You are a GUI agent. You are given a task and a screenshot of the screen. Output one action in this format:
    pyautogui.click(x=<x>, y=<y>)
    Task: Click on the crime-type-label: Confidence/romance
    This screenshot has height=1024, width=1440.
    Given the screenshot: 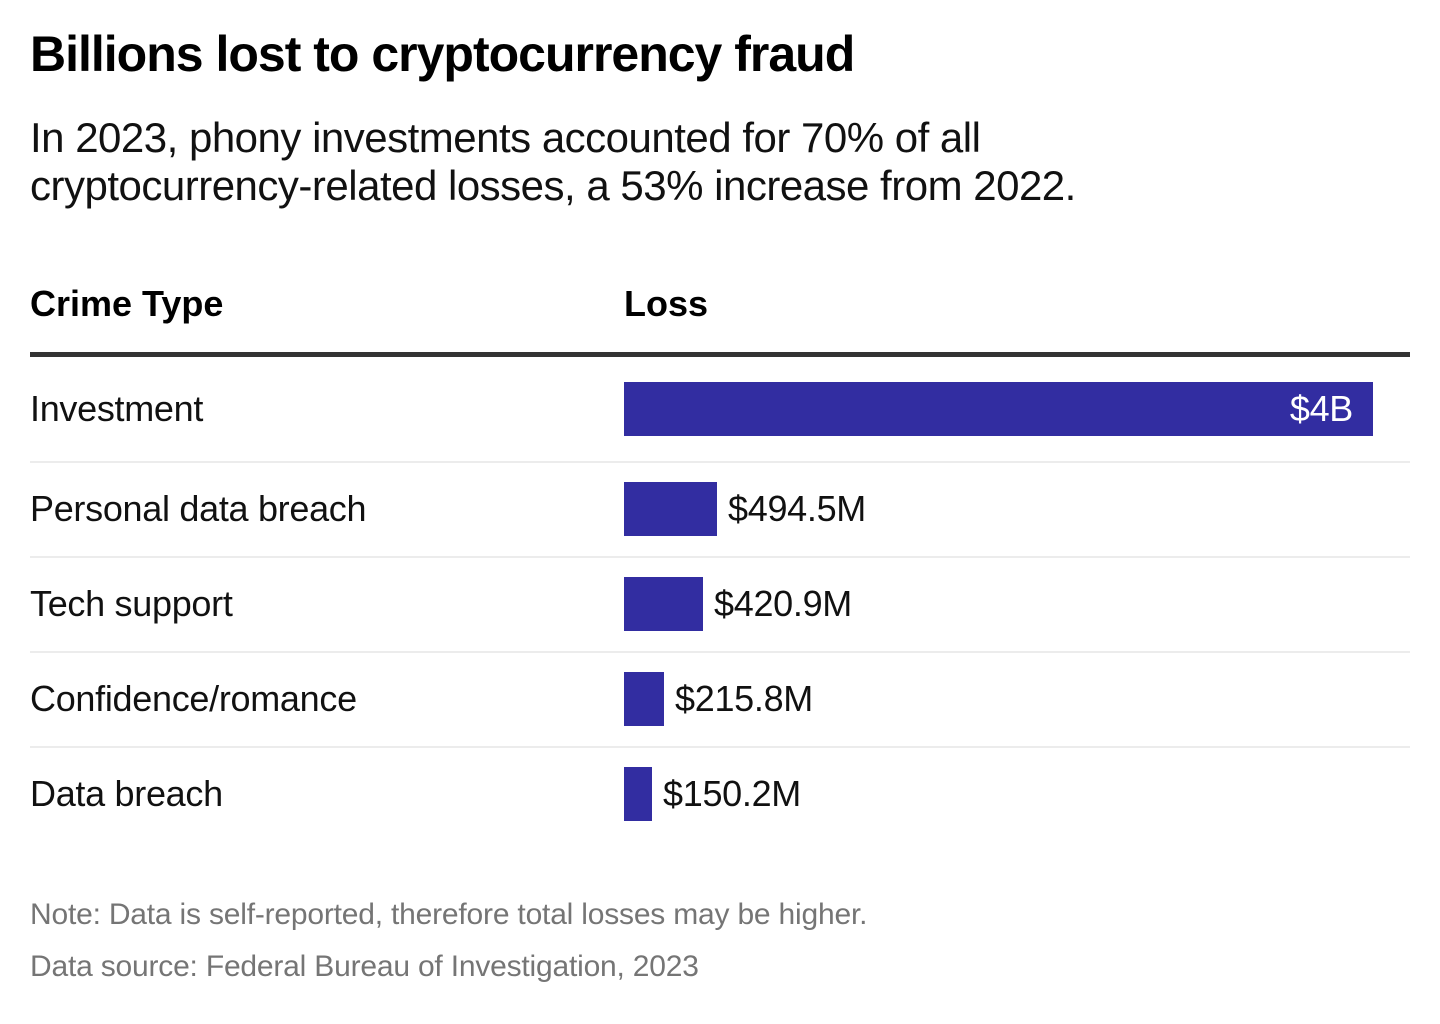 What is the action you would take?
    pyautogui.click(x=193, y=698)
    